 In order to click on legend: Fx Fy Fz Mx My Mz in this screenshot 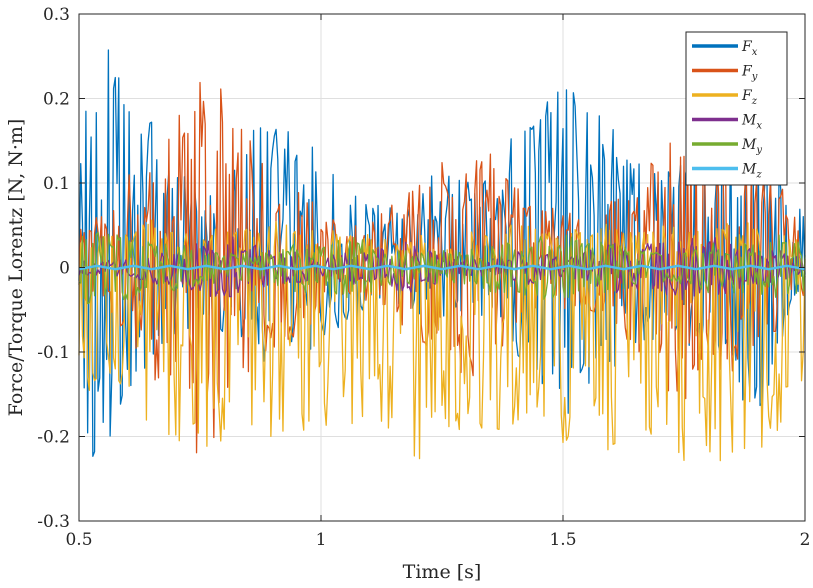, I will do `click(736, 108)`.